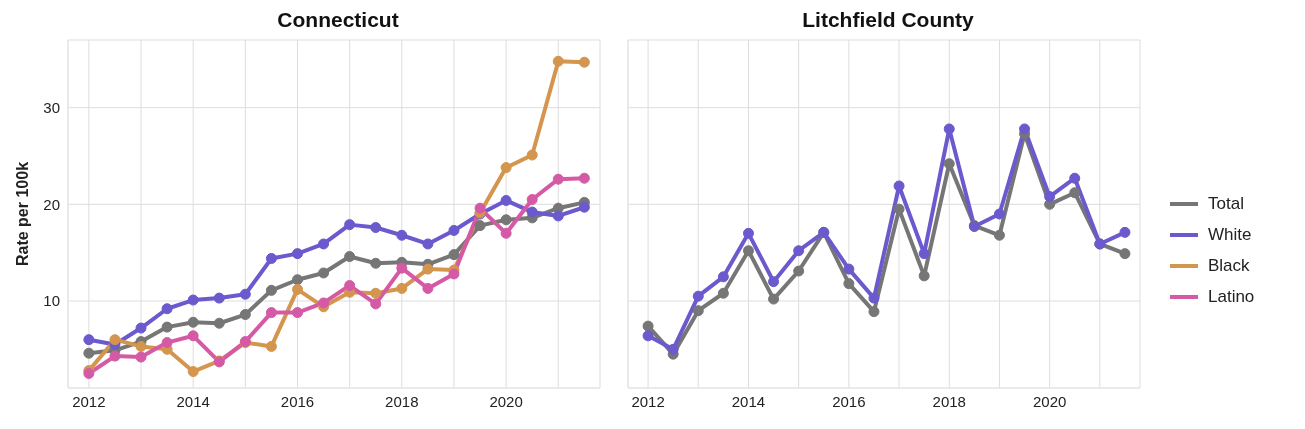 Image resolution: width=1305 pixels, height=429 pixels. What do you see at coordinates (51, 301) in the screenshot?
I see `y-tick-label: 10` at bounding box center [51, 301].